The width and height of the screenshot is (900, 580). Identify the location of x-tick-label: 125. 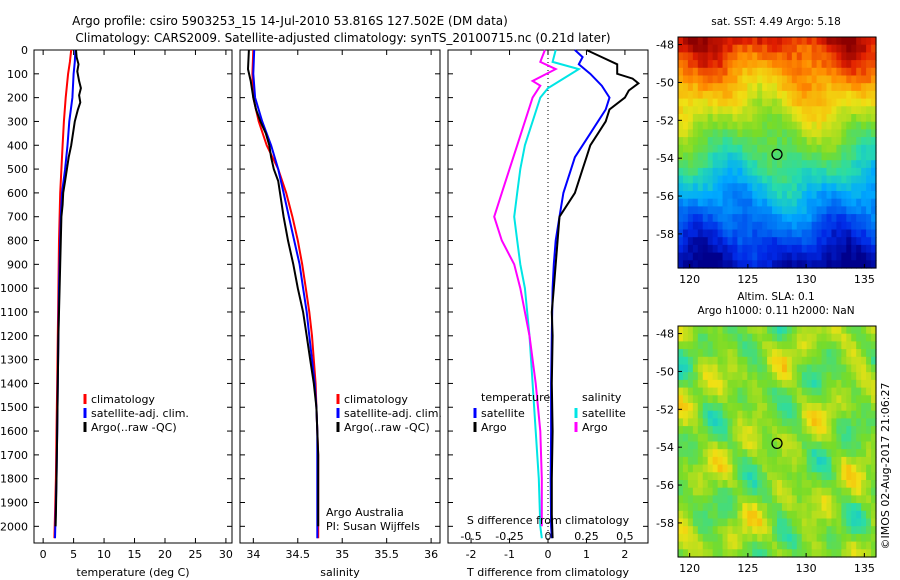
(747, 279).